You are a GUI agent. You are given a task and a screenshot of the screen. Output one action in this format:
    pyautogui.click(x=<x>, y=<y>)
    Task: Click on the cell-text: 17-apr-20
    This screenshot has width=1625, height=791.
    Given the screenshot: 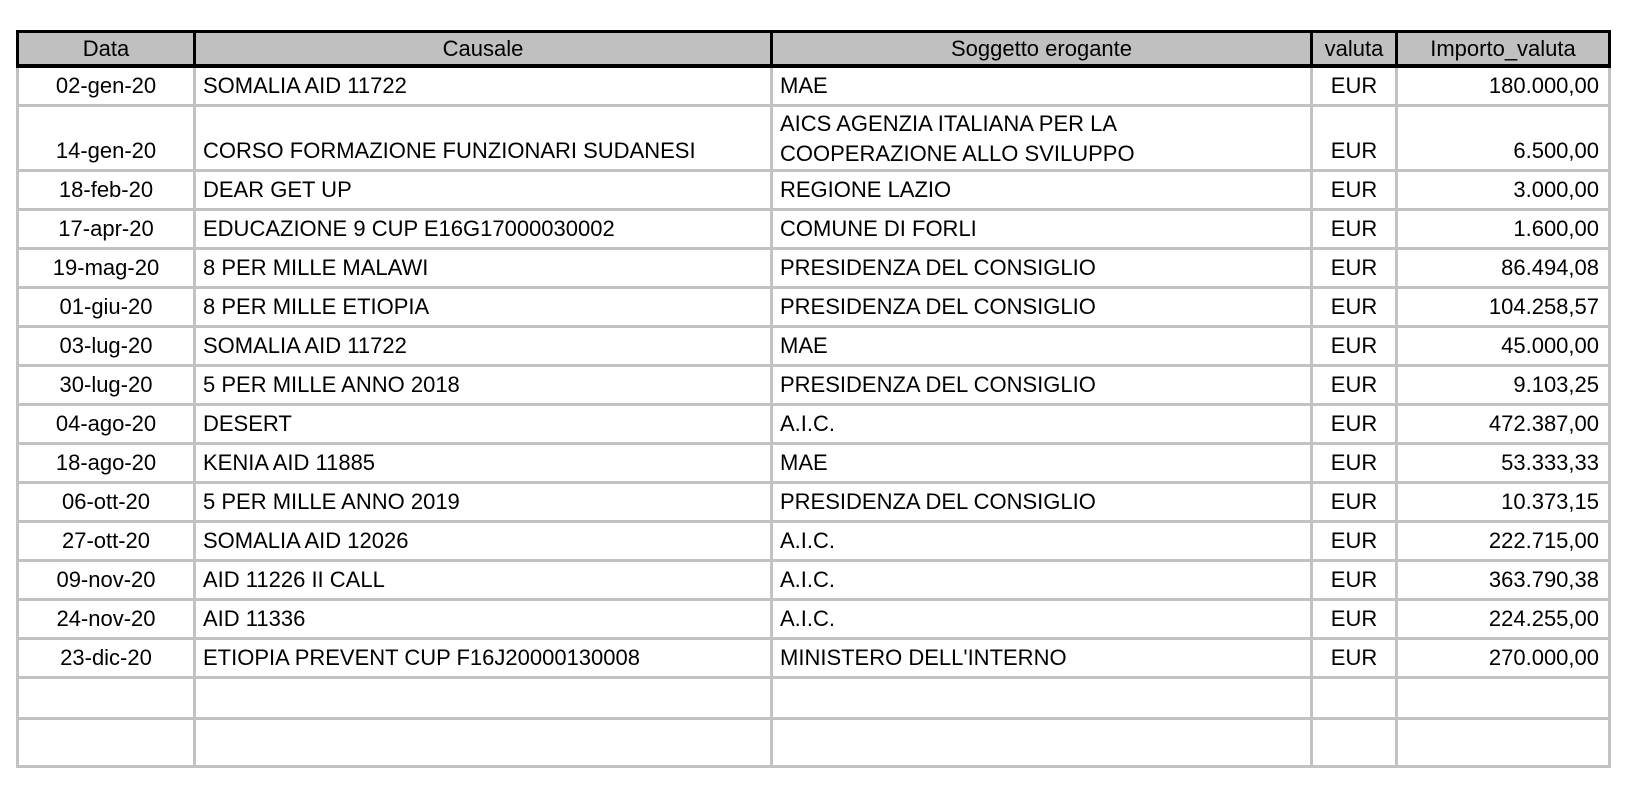 What is the action you would take?
    pyautogui.click(x=106, y=228)
    